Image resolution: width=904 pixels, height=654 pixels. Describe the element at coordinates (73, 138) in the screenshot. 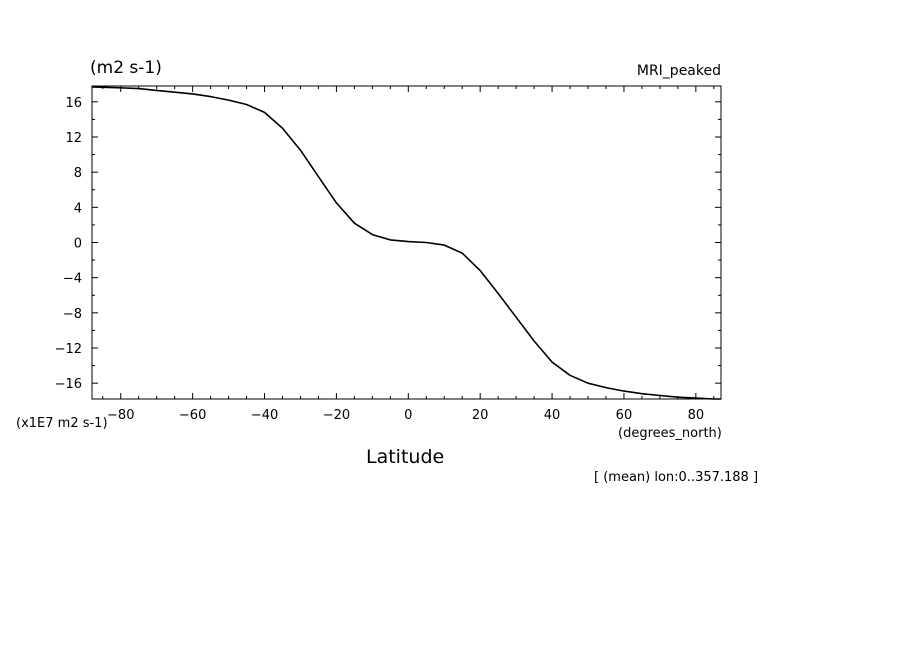

I see `y-tick-label: 12` at that location.